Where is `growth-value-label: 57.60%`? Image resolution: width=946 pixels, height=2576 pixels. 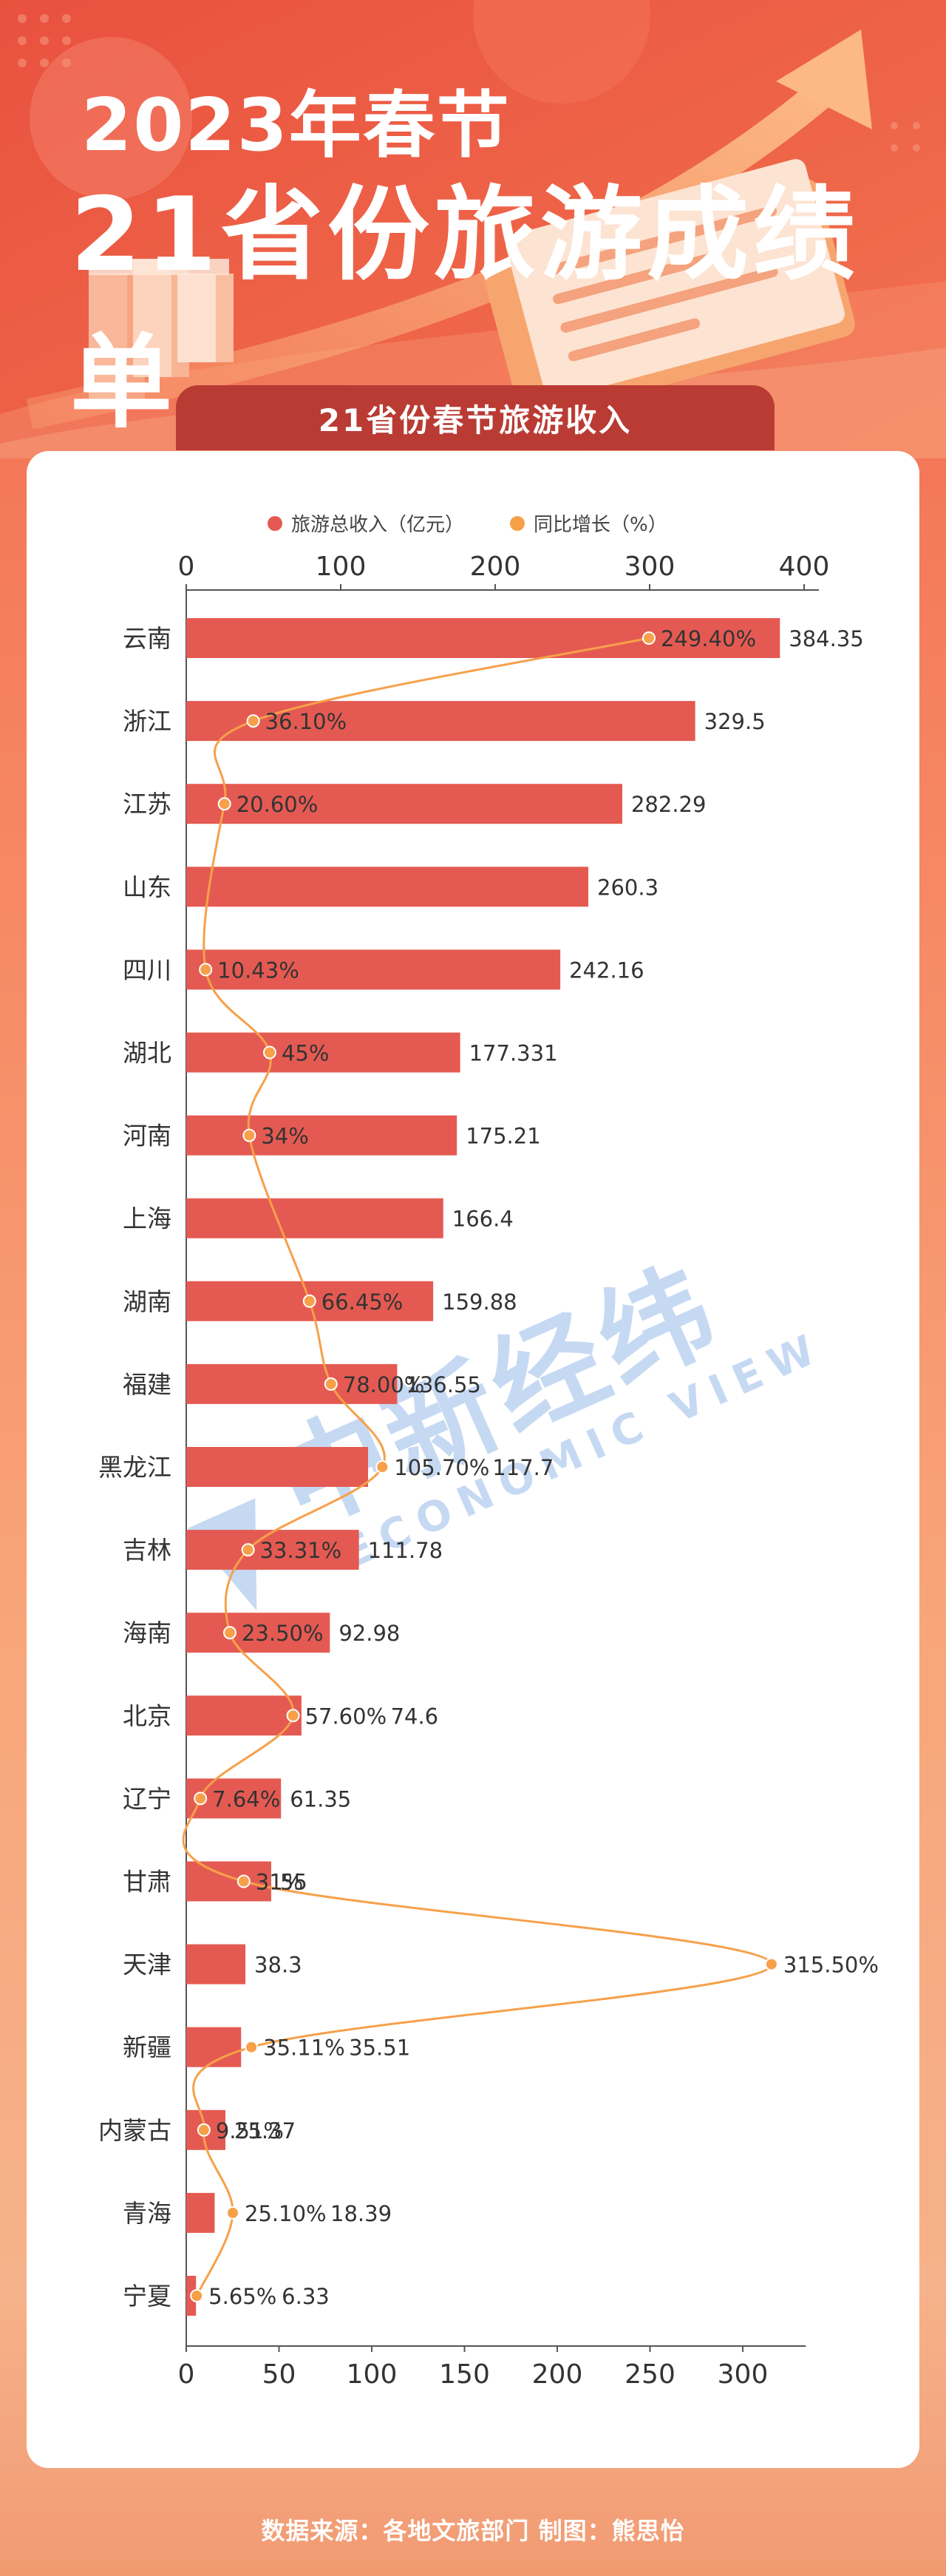
growth-value-label: 57.60% is located at coordinates (346, 1716).